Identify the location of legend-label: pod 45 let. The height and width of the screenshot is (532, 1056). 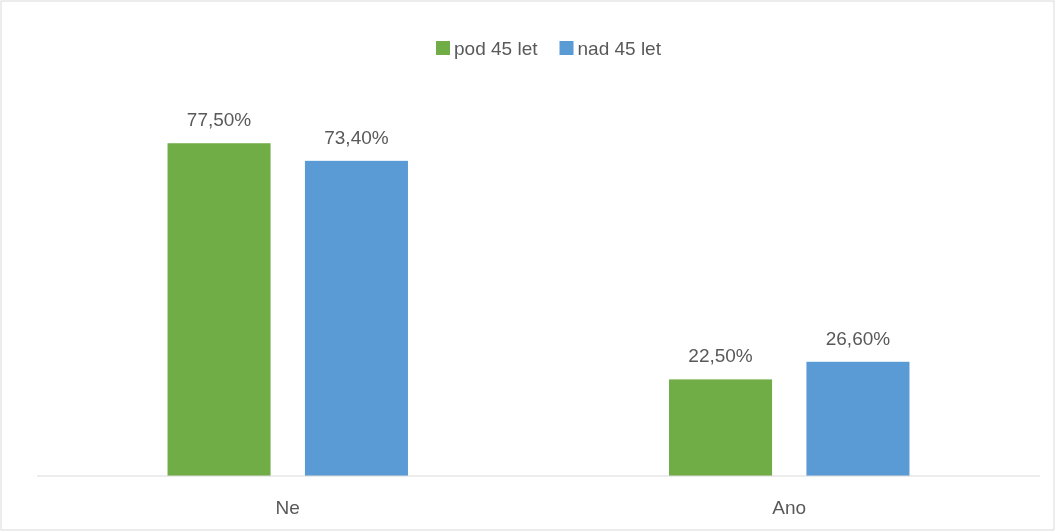
(496, 48).